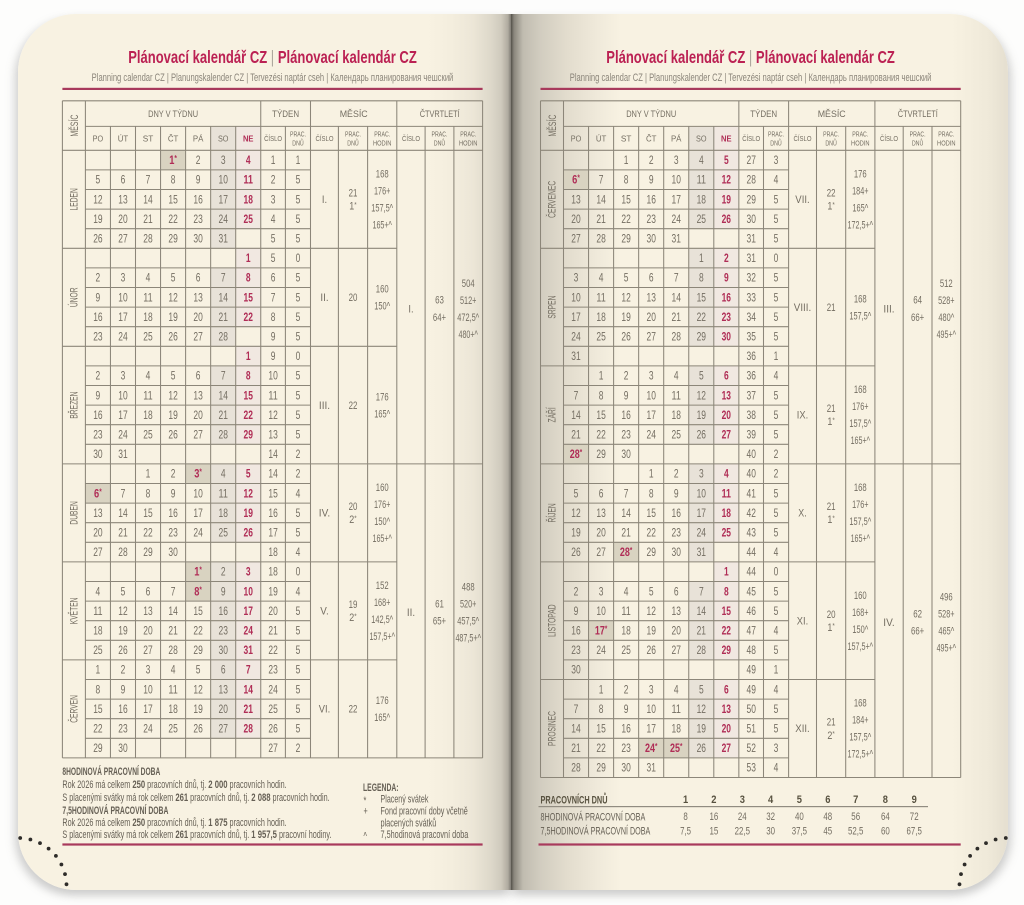 This screenshot has height=905, width=1024. Describe the element at coordinates (324, 298) in the screenshot. I see `svg-text: II.` at that location.